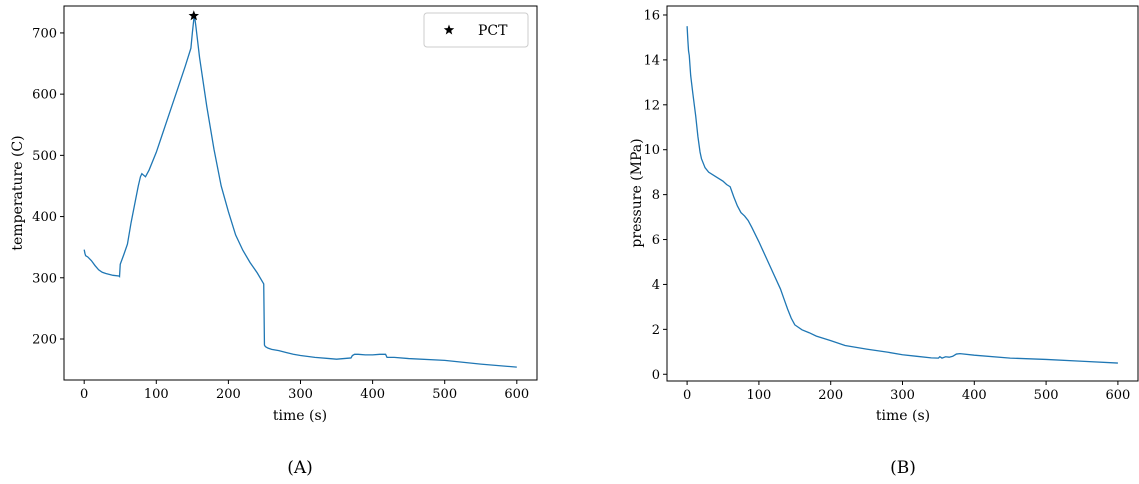  I want to click on y-tick-label: 500, so click(44, 156).